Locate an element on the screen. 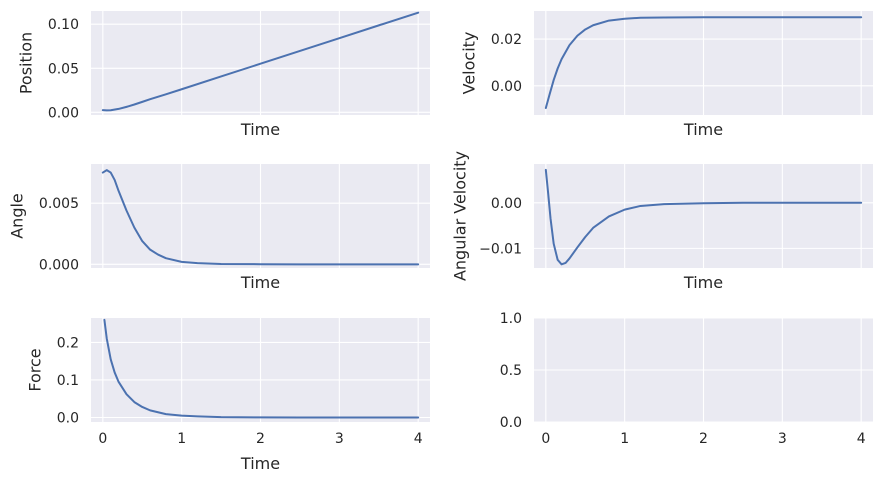 Image resolution: width=884 pixels, height=484 pixels. y-axis-label: Force is located at coordinates (34, 369).